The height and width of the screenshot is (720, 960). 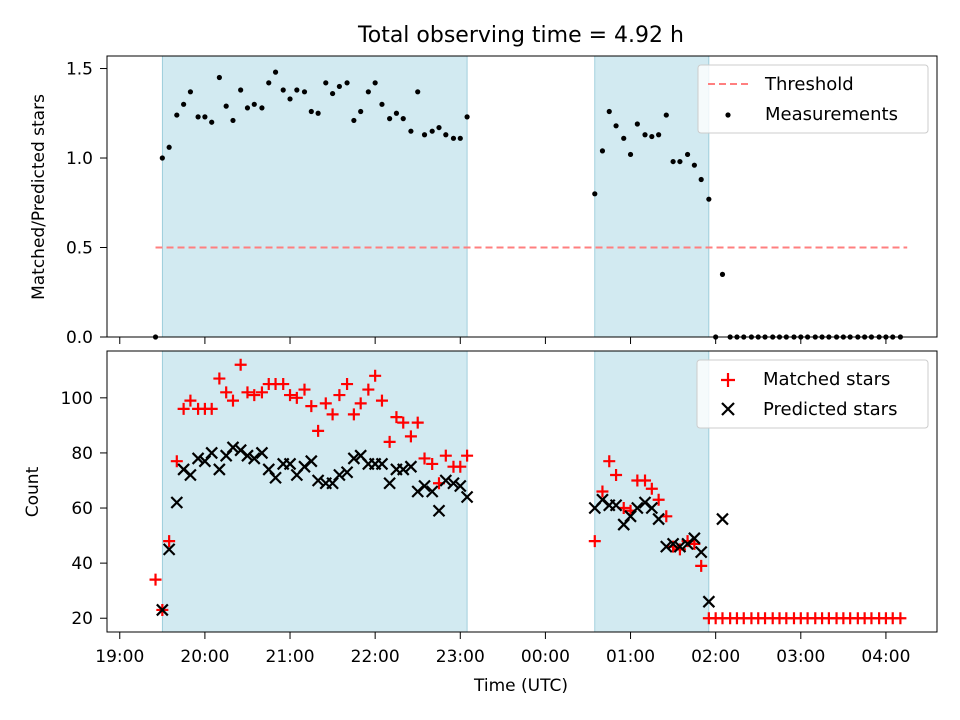 I want to click on legend-threshold-label: Threshold, so click(x=809, y=84).